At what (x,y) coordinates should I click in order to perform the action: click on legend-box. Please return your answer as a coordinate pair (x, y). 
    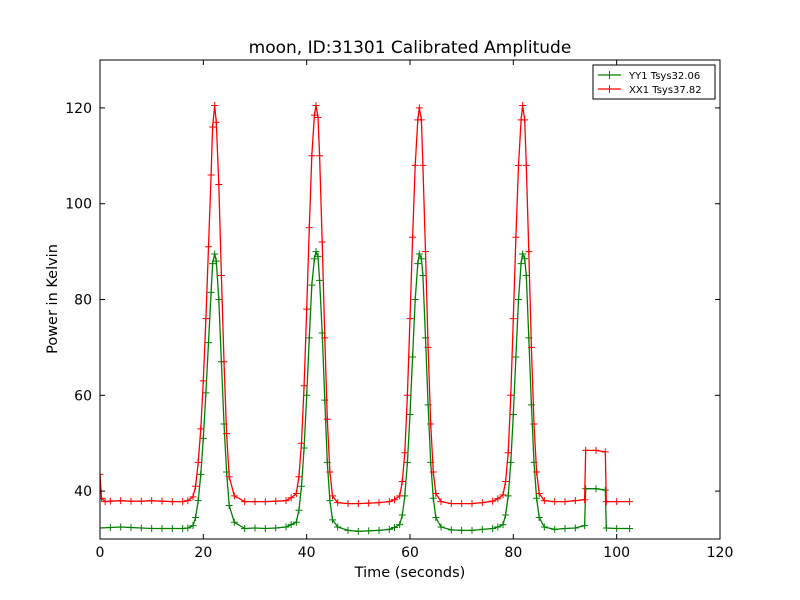
    Looking at the image, I should click on (654, 82).